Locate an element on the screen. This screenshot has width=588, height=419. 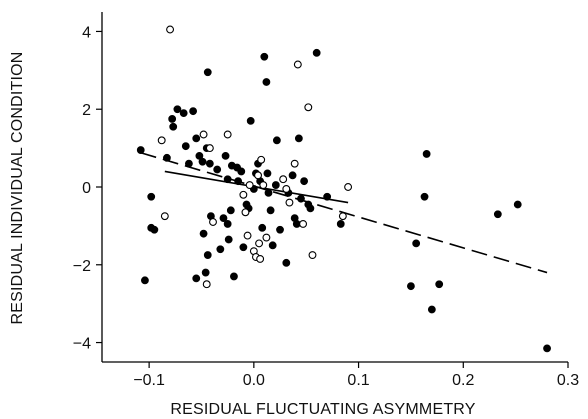
y-tick-label: 0 is located at coordinates (86, 188).